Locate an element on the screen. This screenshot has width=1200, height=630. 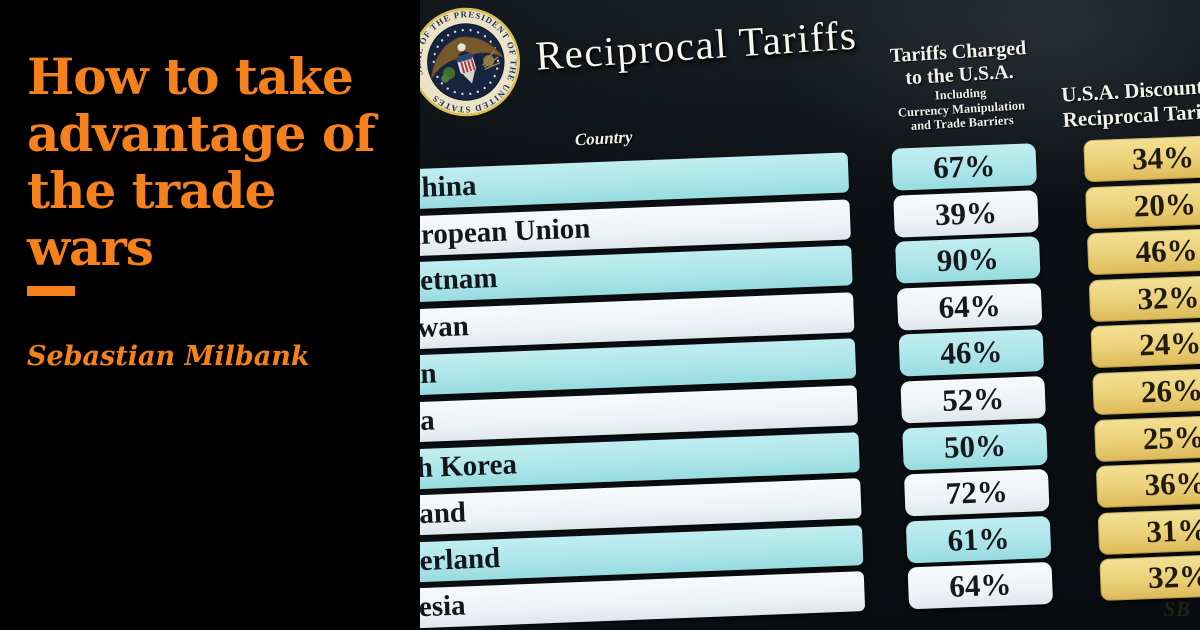
seal-eagle-icon is located at coordinates (467, 60).